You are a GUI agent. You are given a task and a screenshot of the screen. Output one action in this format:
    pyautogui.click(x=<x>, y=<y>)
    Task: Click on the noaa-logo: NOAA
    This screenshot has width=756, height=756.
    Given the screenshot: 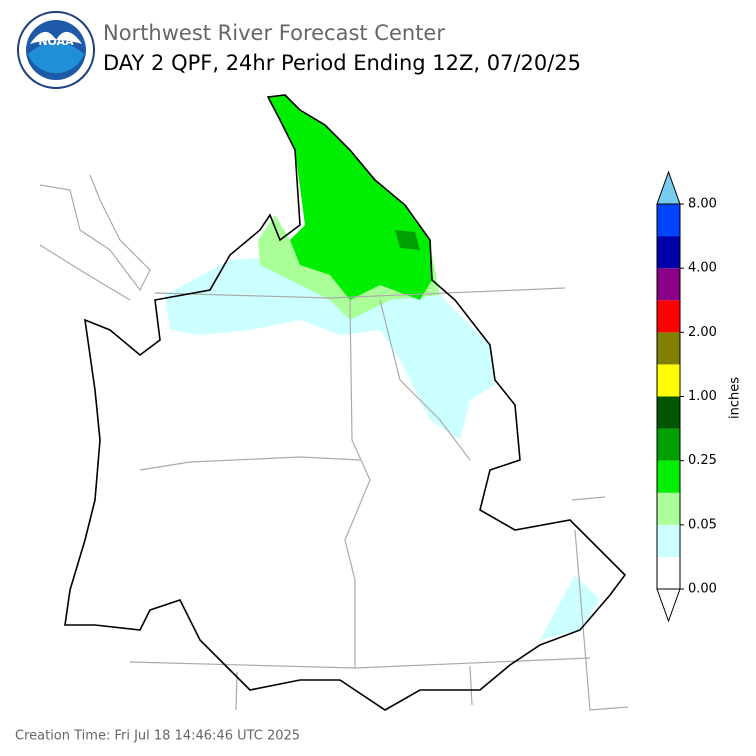 What is the action you would take?
    pyautogui.click(x=56, y=50)
    